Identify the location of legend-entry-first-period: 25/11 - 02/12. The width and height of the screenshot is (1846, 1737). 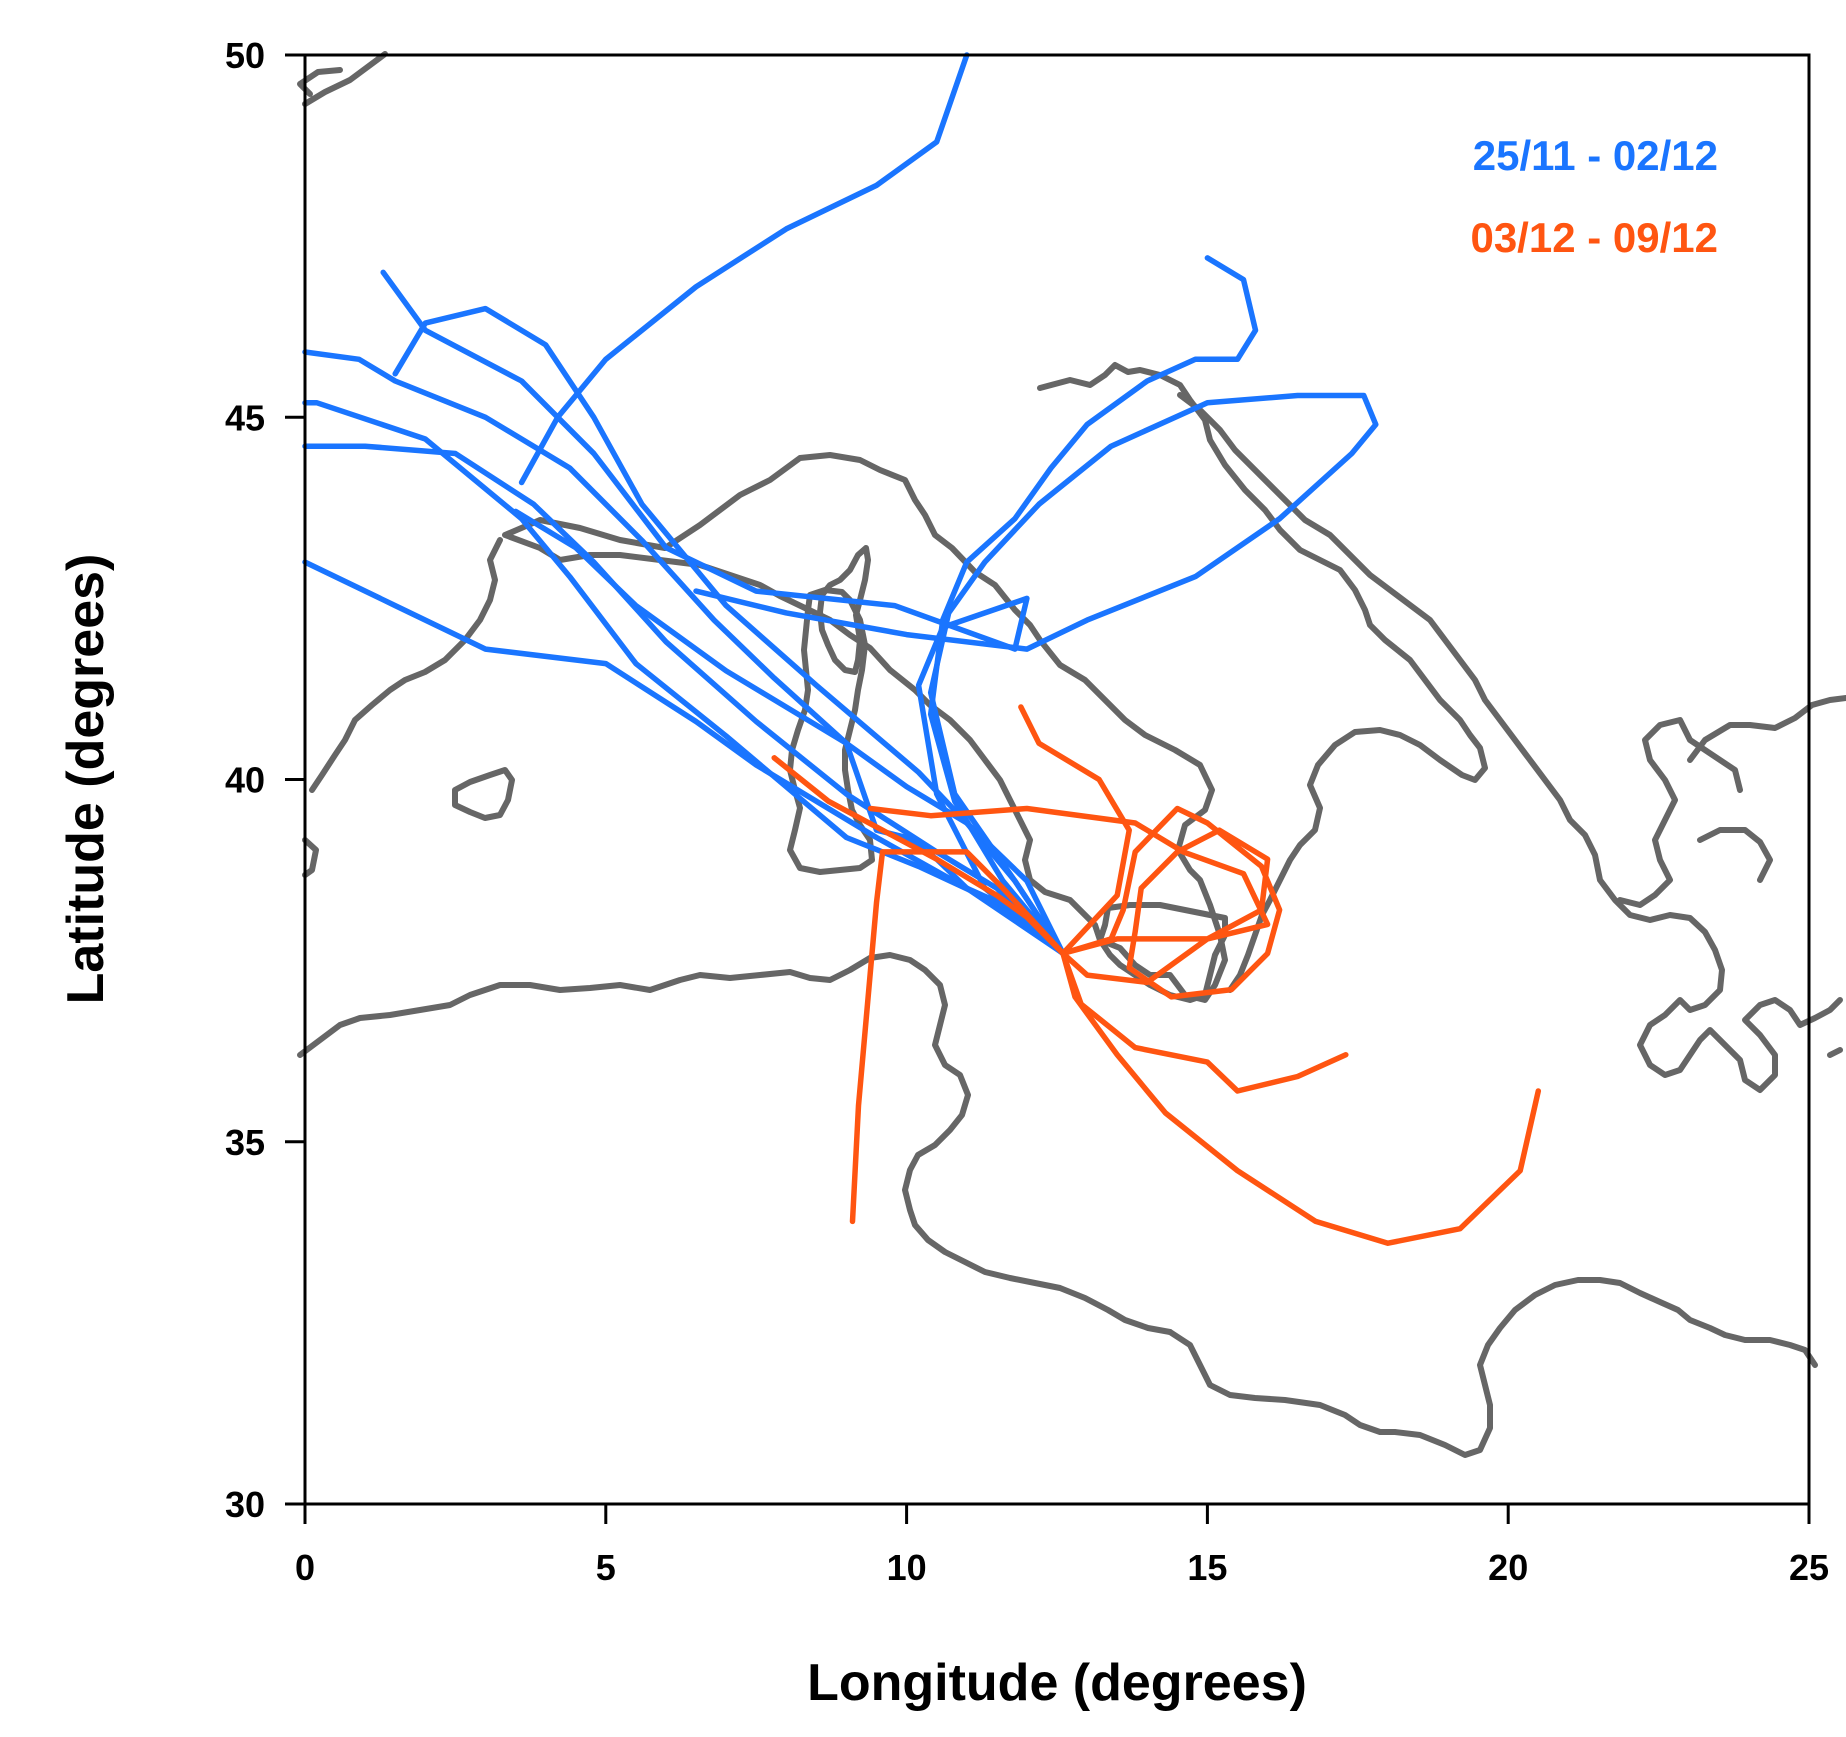
(1595, 155).